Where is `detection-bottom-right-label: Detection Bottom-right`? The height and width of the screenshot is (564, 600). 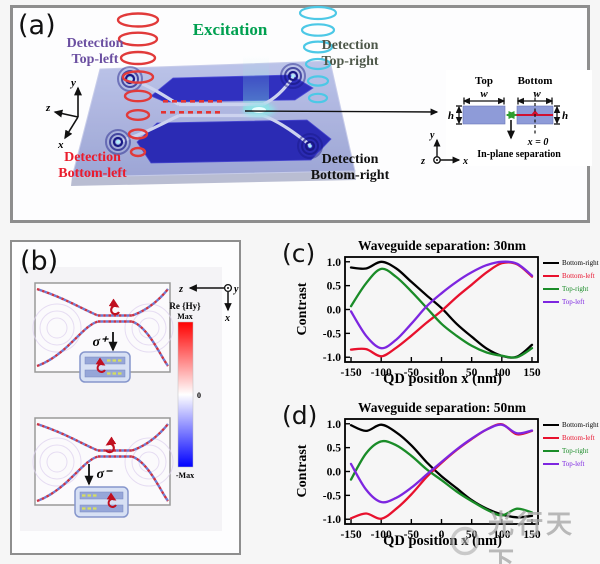 detection-bottom-right-label: Detection Bottom-right is located at coordinates (350, 168).